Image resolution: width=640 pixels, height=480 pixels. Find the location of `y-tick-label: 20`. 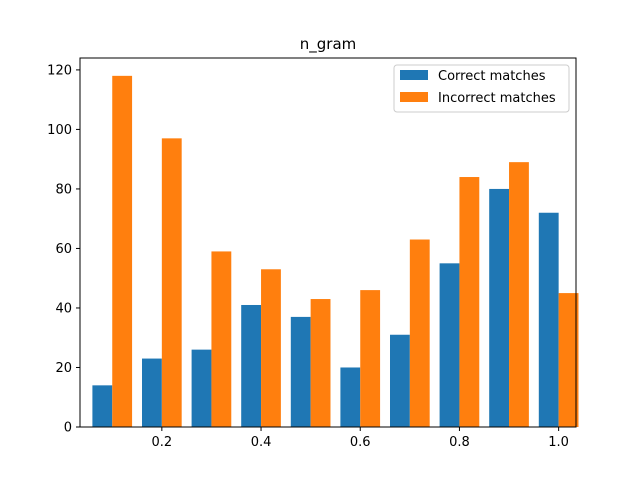

y-tick-label: 20 is located at coordinates (63, 368).